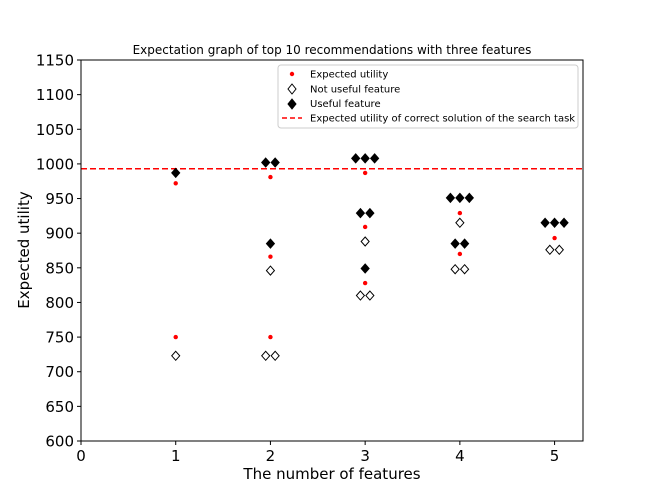  I want to click on y-tick-label: 850, so click(59, 268).